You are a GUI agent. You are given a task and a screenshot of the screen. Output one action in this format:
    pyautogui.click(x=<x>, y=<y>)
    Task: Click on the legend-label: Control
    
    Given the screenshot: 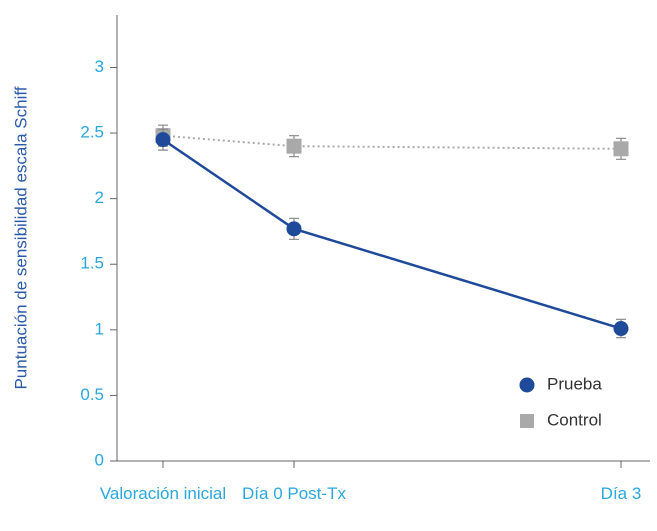 What is the action you would take?
    pyautogui.click(x=574, y=419)
    